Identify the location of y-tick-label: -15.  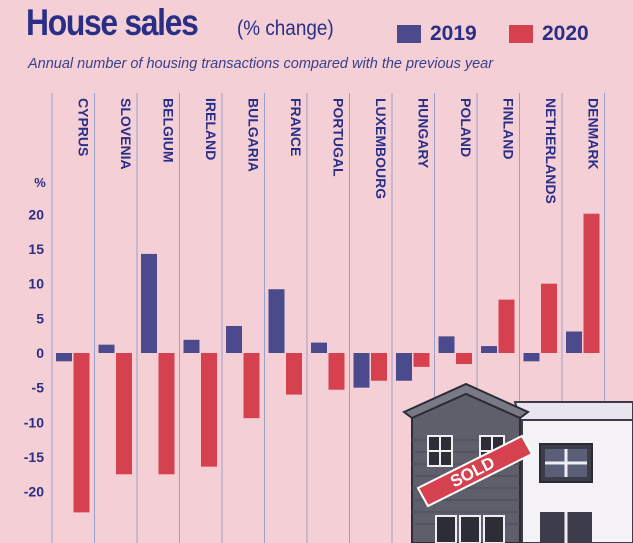
(34, 457).